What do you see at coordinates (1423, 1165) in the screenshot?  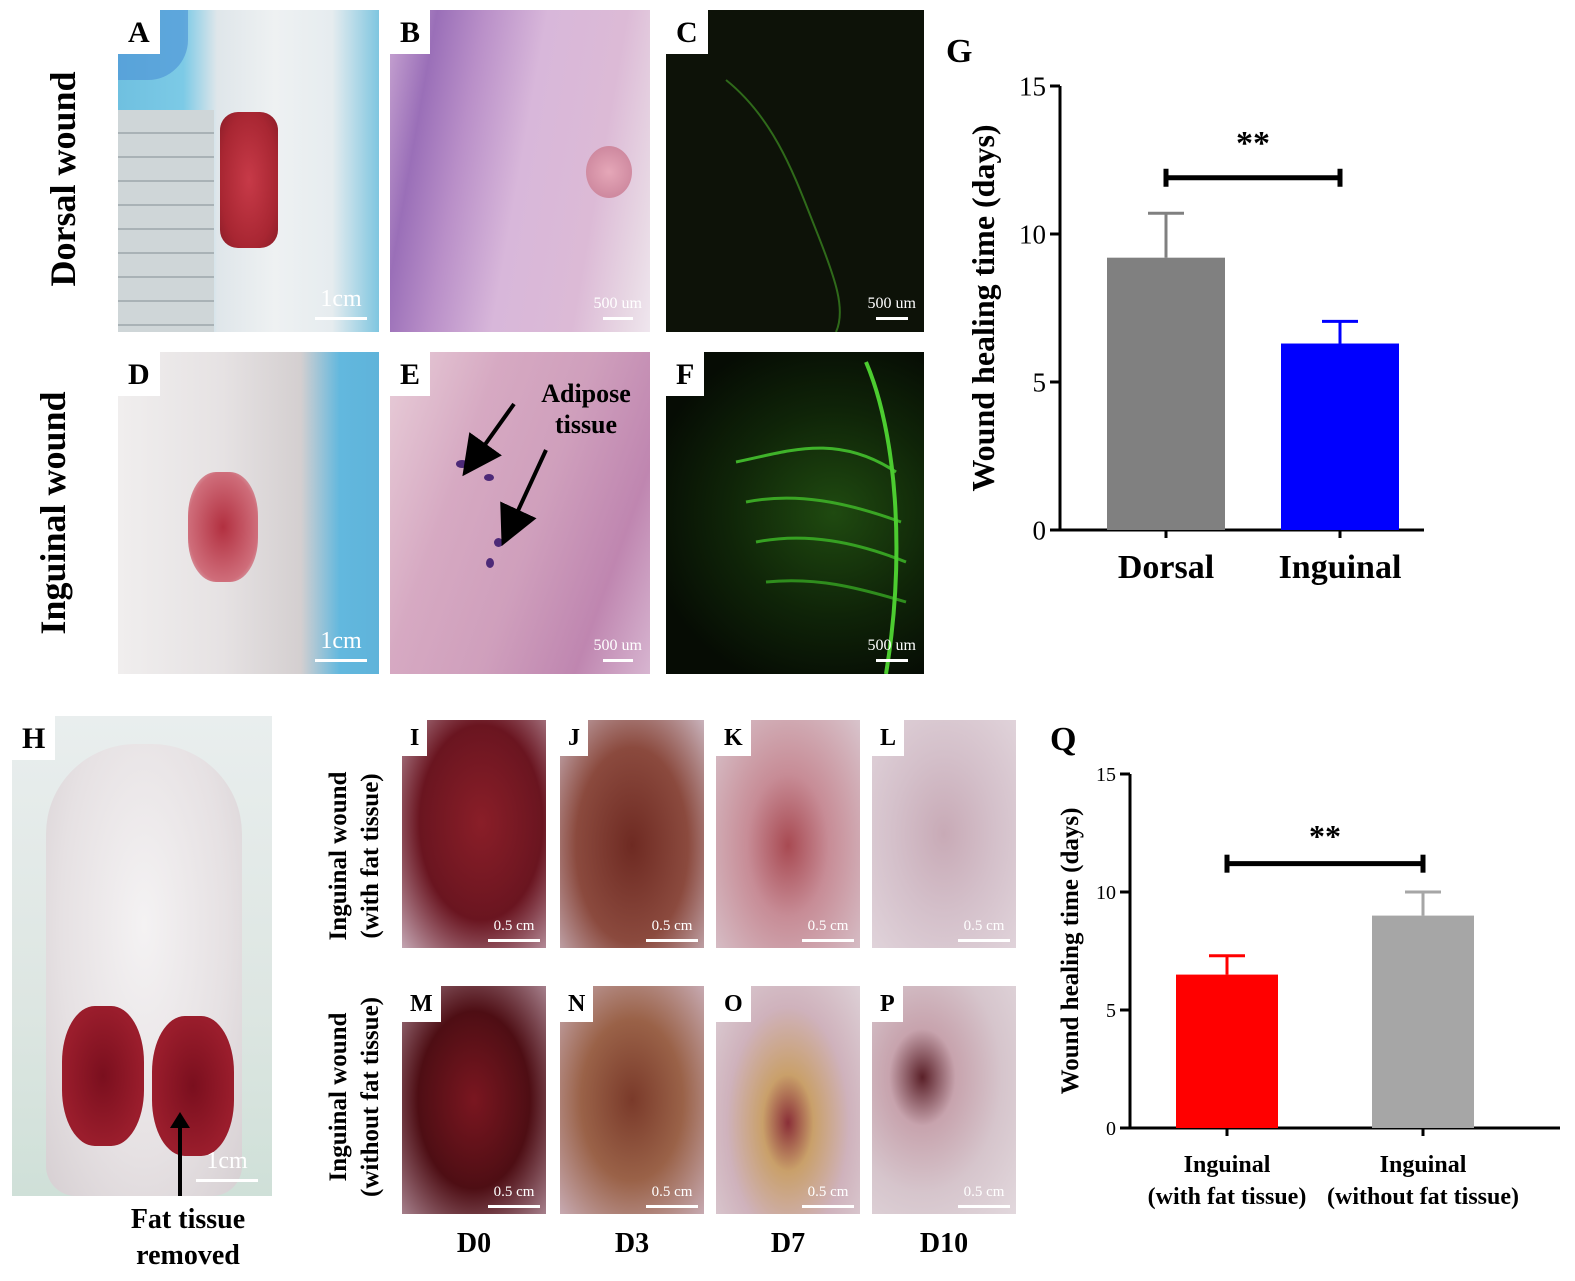 I see `chart-q-category-label-1-line1: Inguinal` at bounding box center [1423, 1165].